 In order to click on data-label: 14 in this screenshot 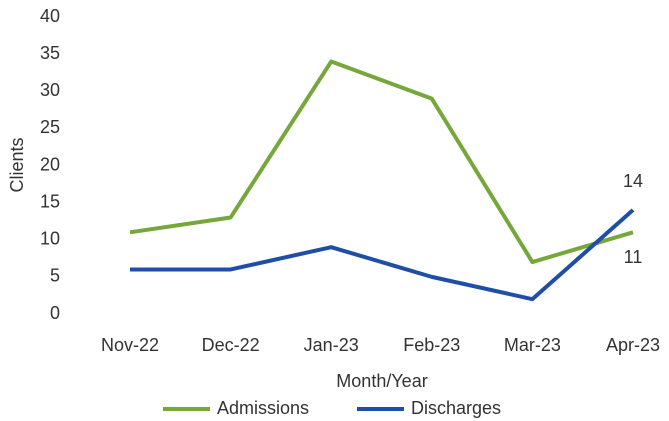, I will do `click(633, 181)`.